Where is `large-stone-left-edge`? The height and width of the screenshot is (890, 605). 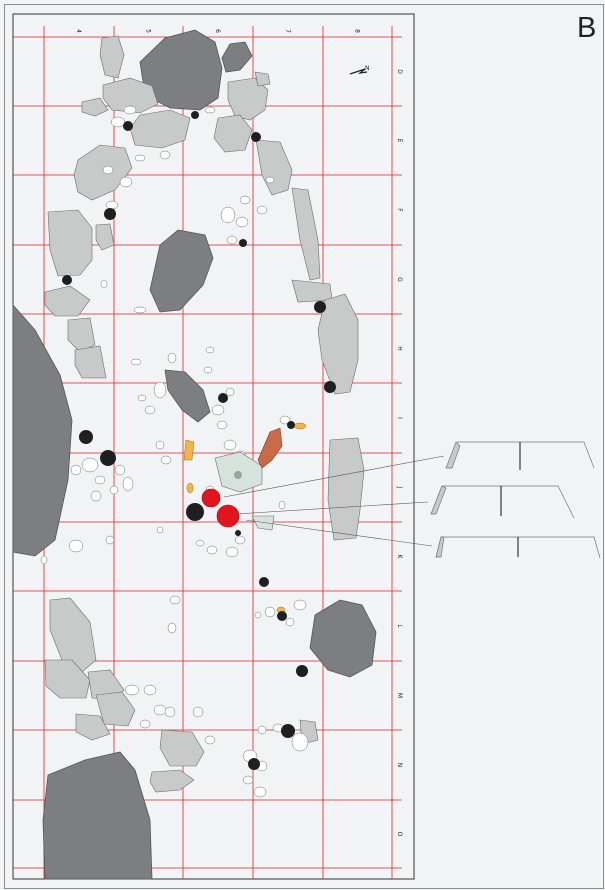 large-stone-left-edge is located at coordinates (42, 430).